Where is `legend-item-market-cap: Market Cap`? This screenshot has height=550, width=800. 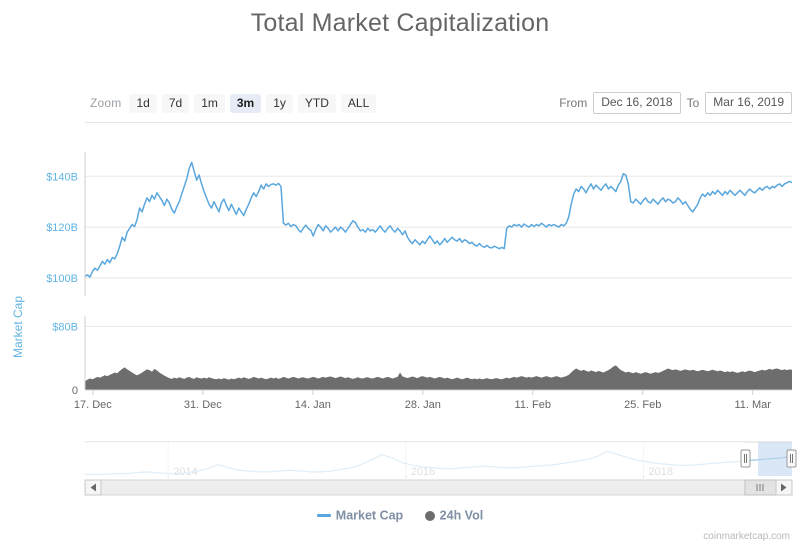 legend-item-market-cap: Market Cap is located at coordinates (360, 515).